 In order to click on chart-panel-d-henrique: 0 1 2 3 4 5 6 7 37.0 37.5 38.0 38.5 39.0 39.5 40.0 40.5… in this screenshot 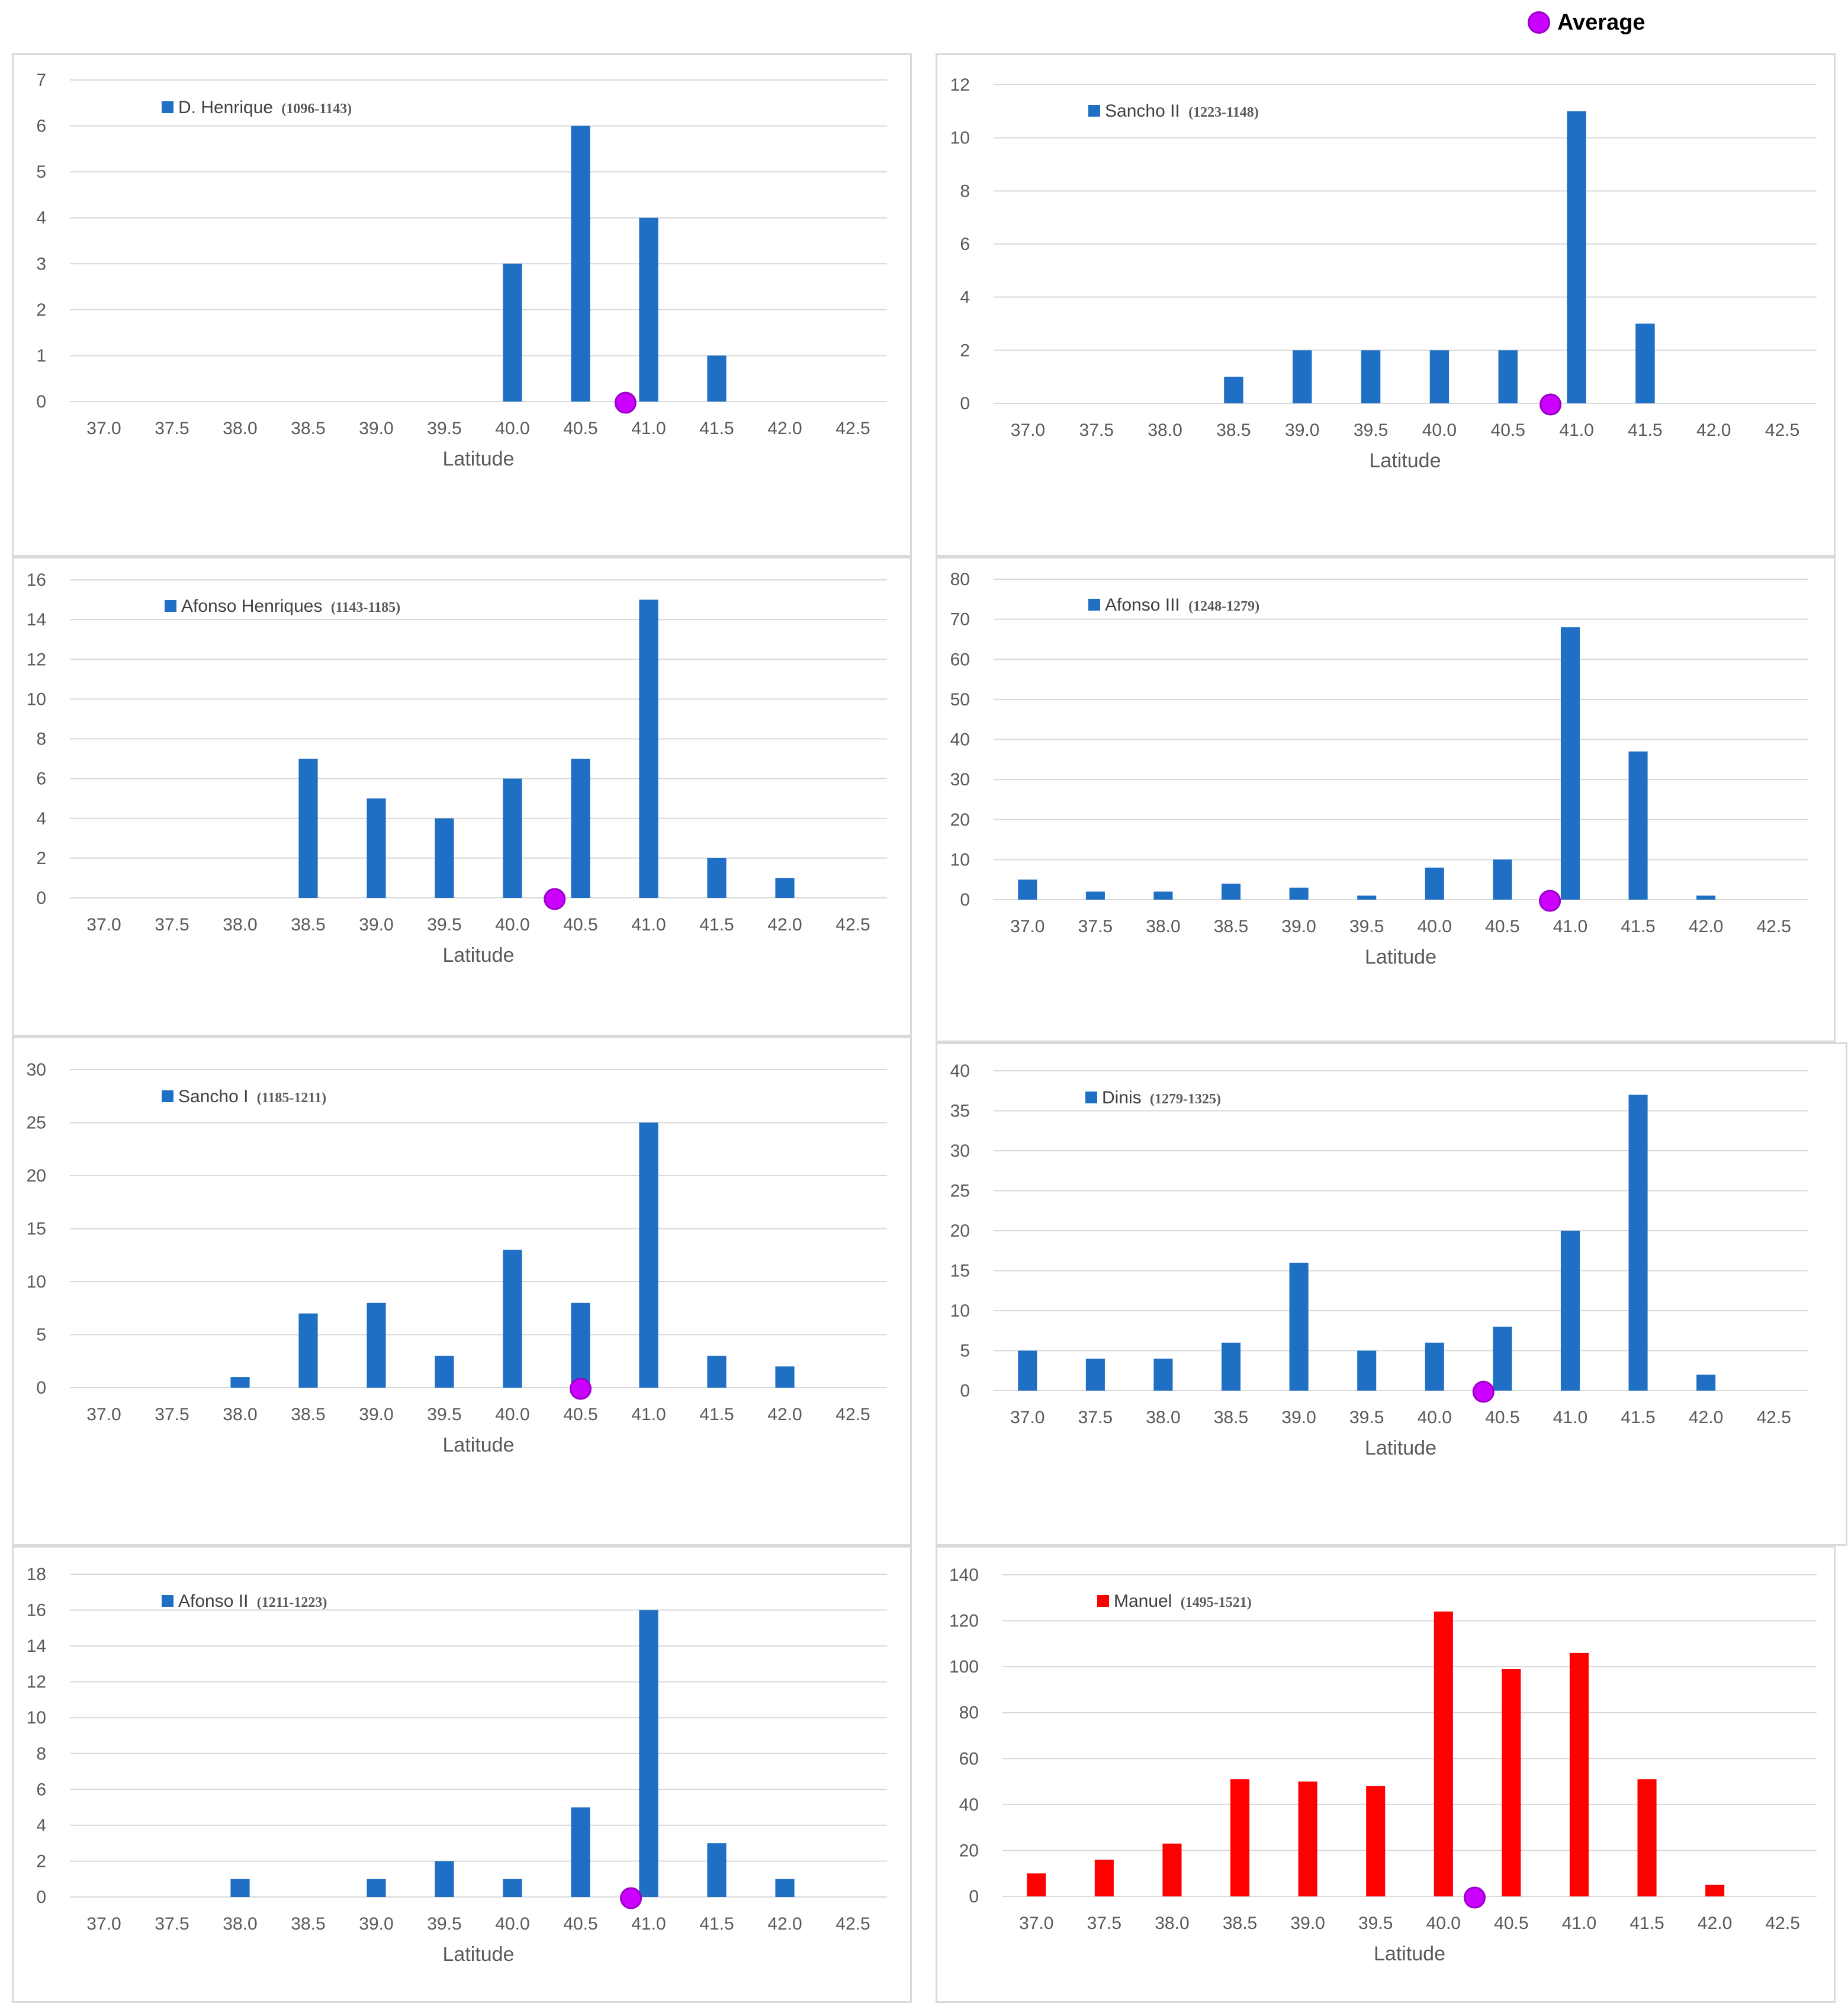, I will do `click(462, 305)`.